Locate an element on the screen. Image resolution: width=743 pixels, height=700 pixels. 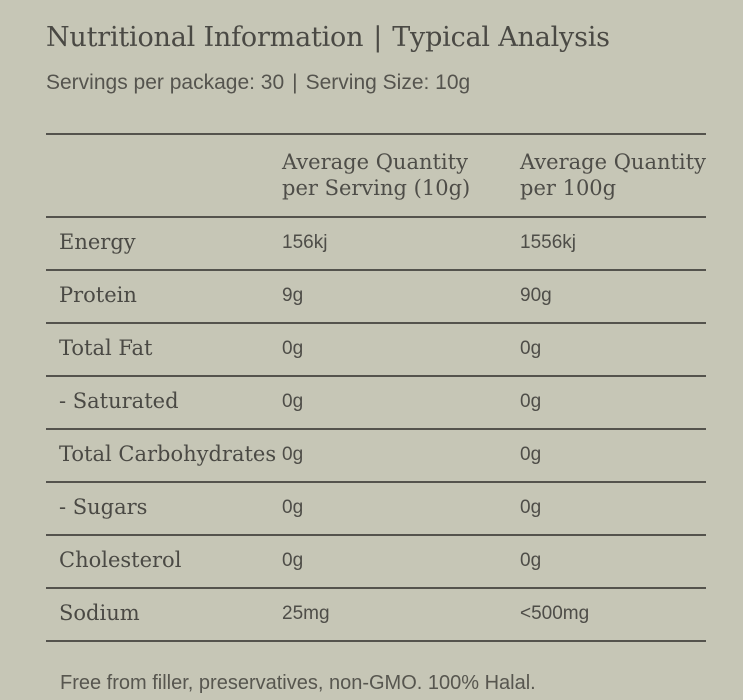
table-row-saturated: - Saturated 0g 0g is located at coordinates (376, 402).